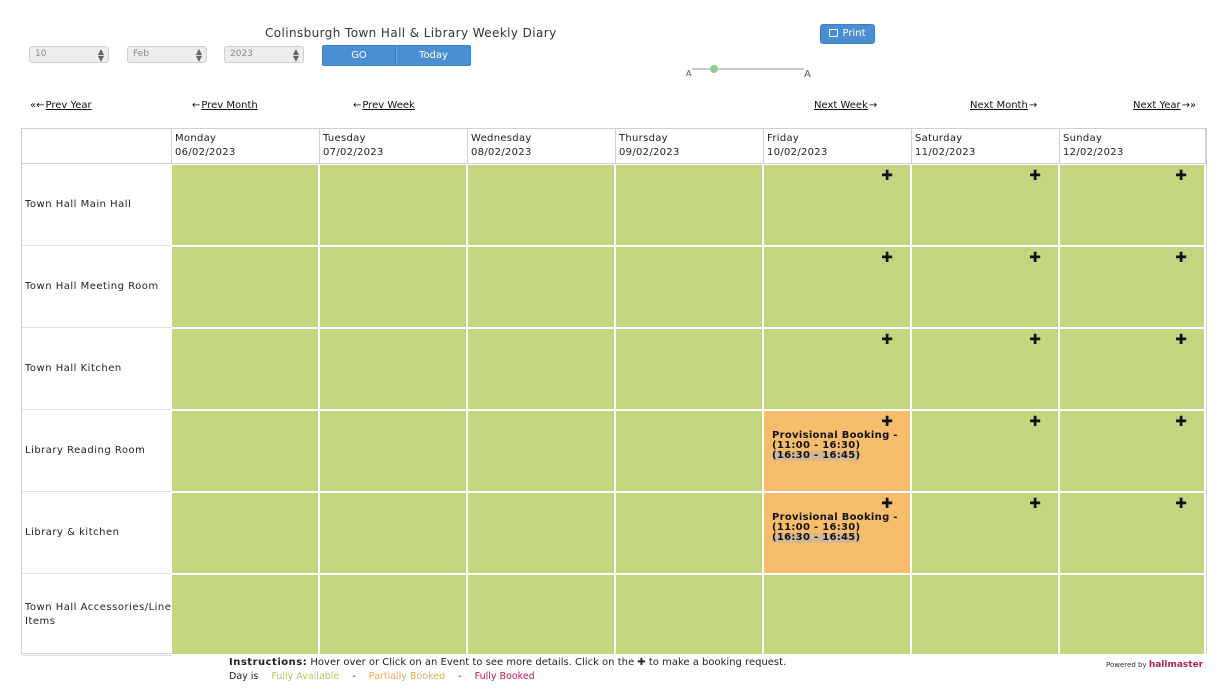 The width and height of the screenshot is (1224, 698). What do you see at coordinates (344, 138) in the screenshot?
I see `day-name: Tuesday` at bounding box center [344, 138].